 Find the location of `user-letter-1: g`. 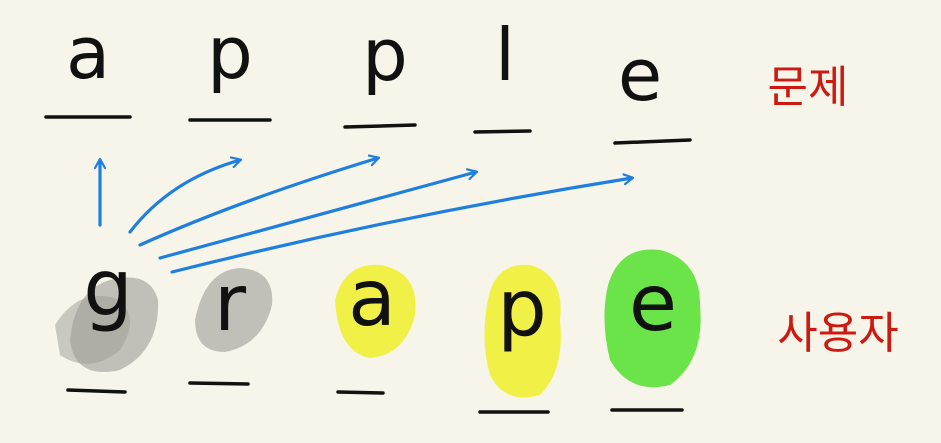

user-letter-1: g is located at coordinates (108, 289).